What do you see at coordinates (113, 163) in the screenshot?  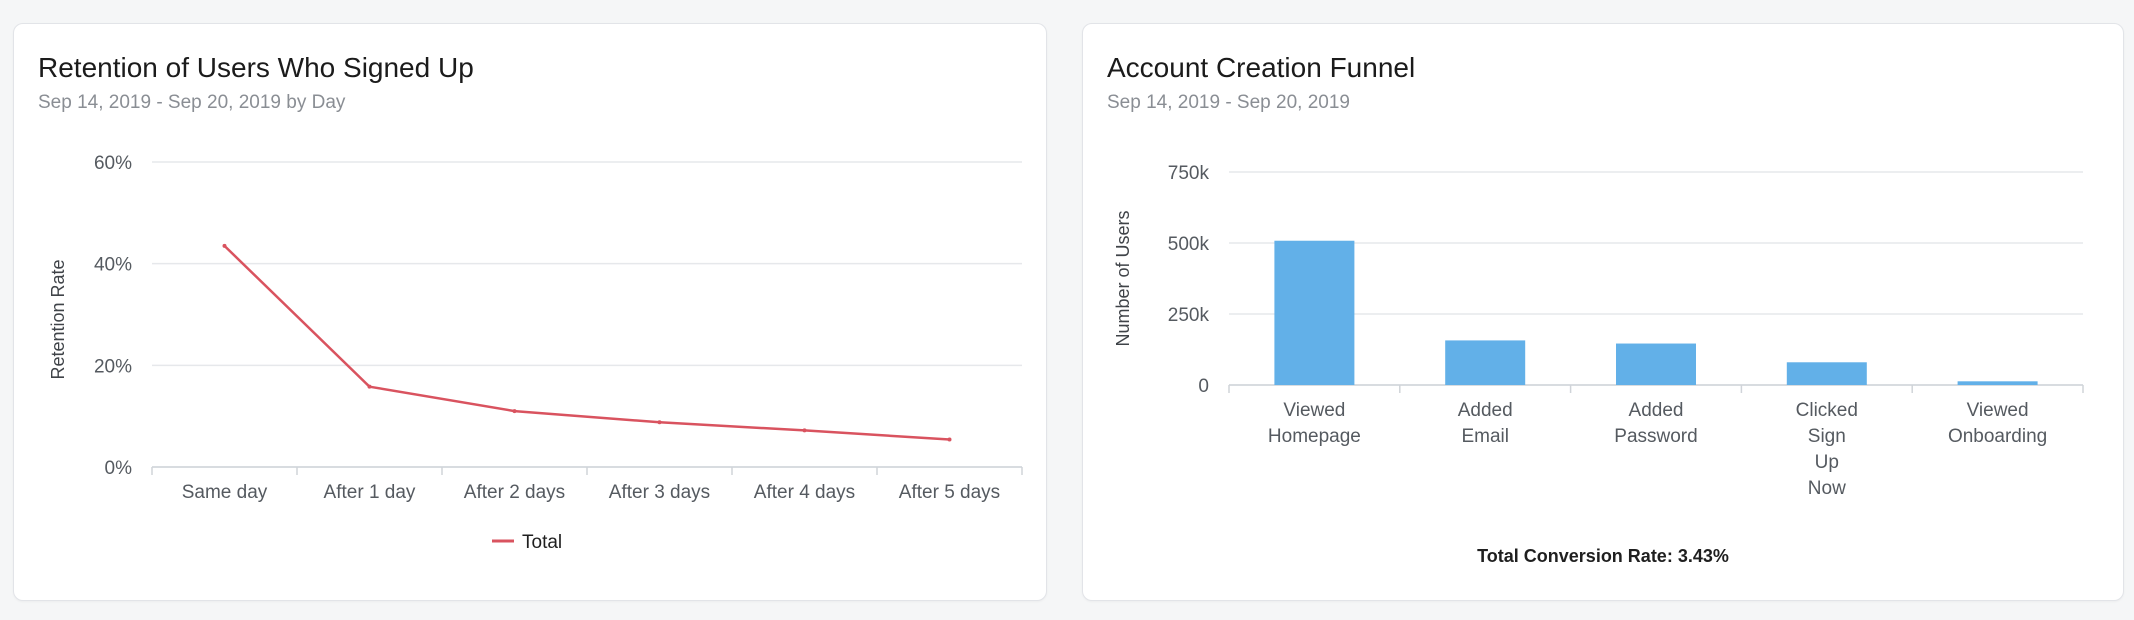 I see `y-tick-label: 60%` at bounding box center [113, 163].